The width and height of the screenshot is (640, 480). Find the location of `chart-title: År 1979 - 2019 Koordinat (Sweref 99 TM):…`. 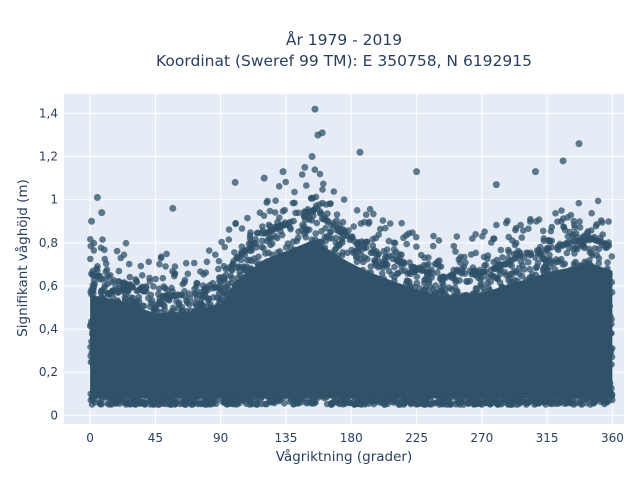

chart-title: År 1979 - 2019 Koordinat (Sweref 99 TM):… is located at coordinates (344, 50).